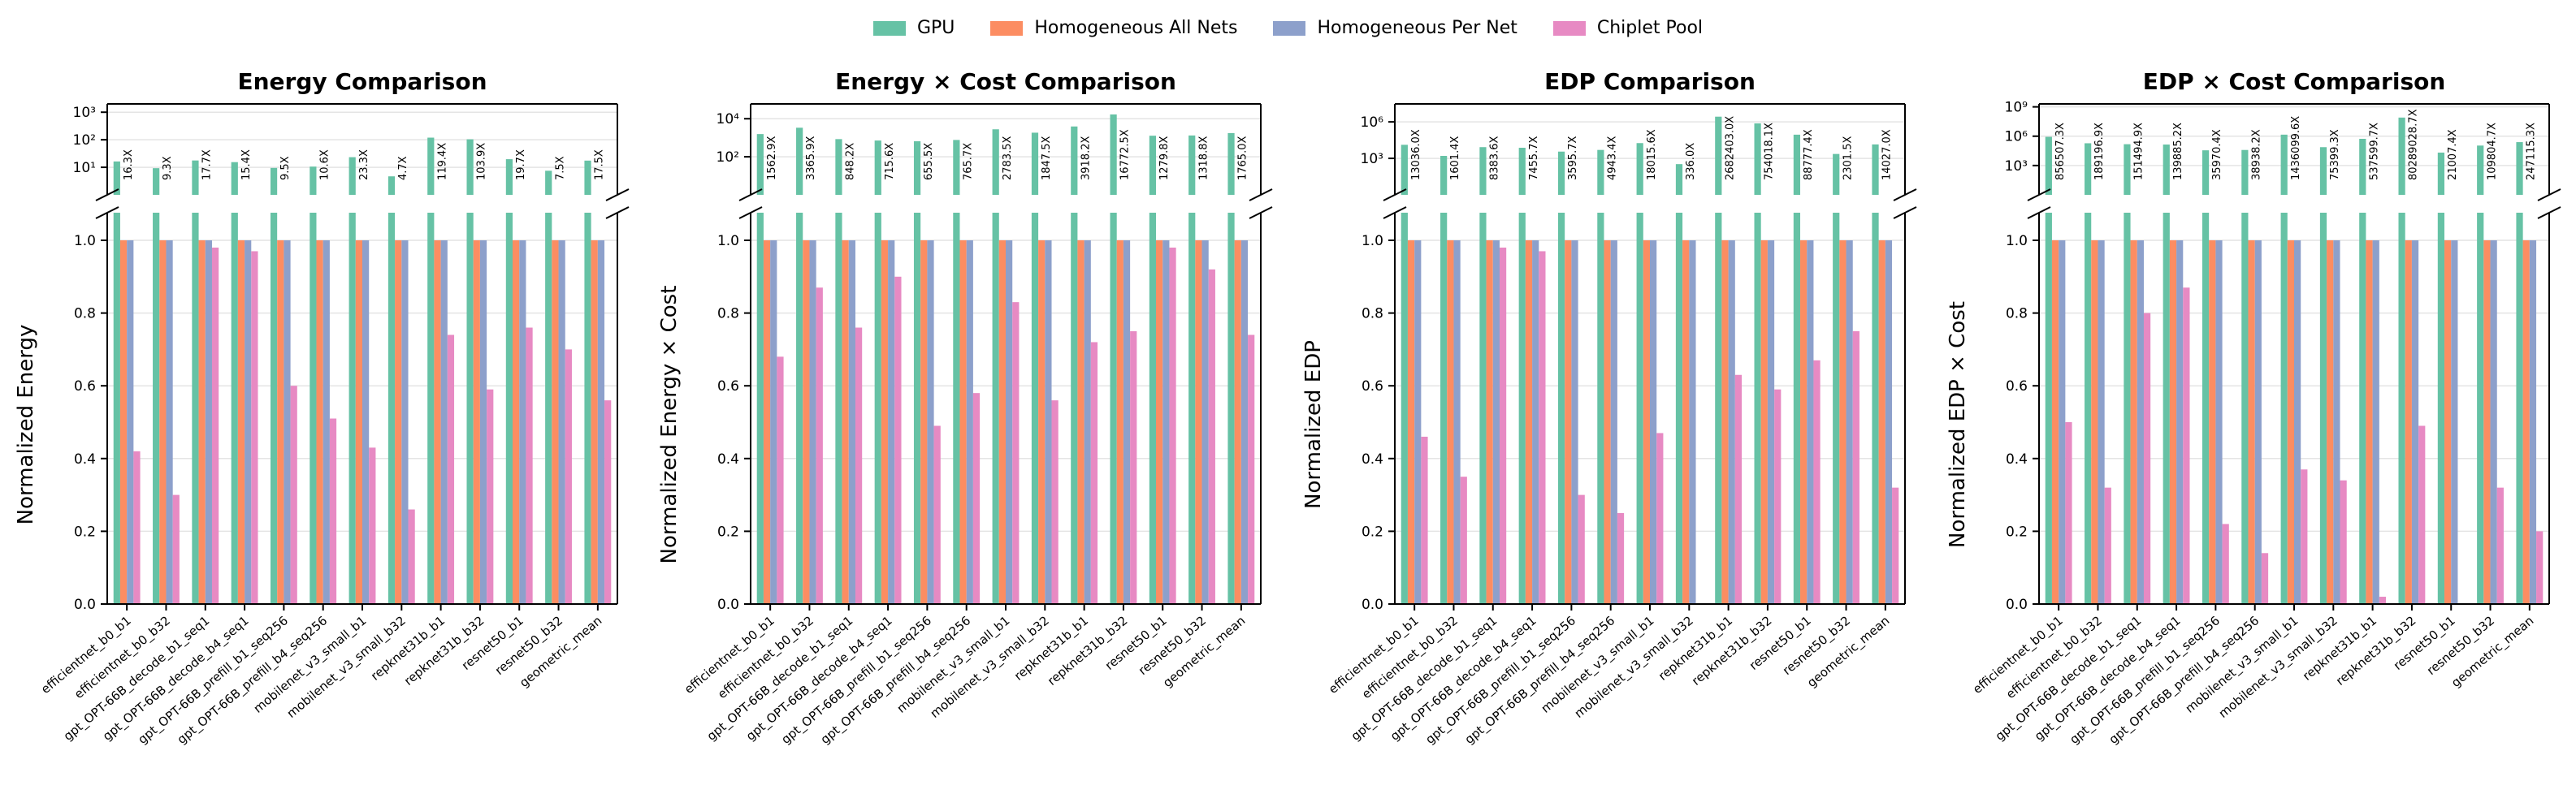 This screenshot has width=2576, height=794. Describe the element at coordinates (521, 164) in the screenshot. I see `data-label: 19.7X` at that location.